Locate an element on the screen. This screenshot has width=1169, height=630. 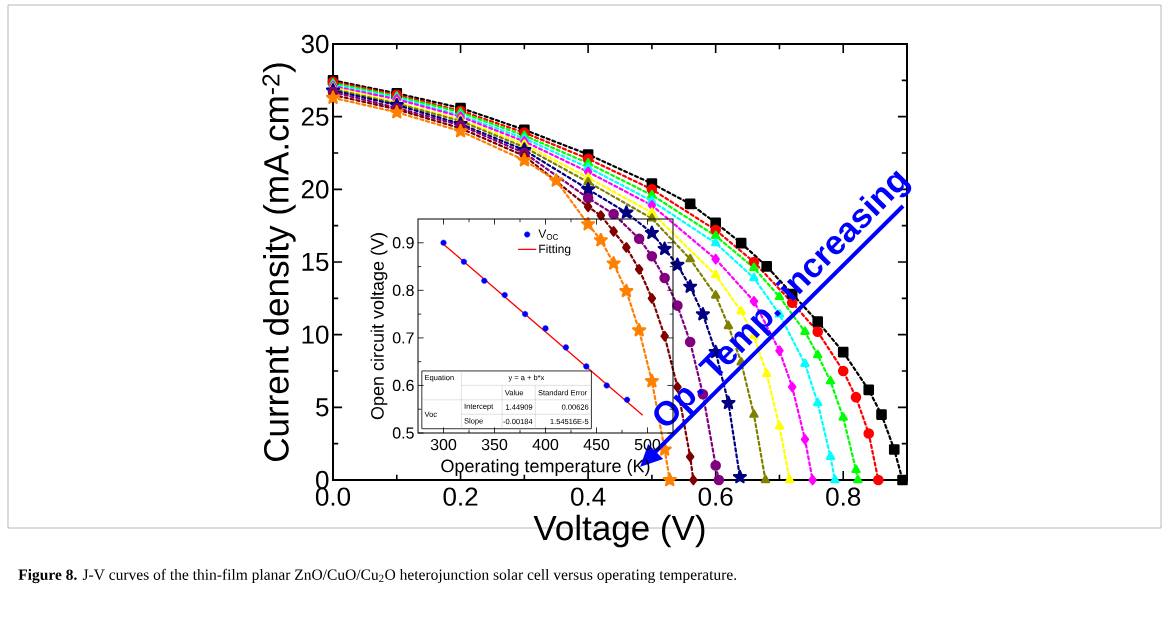
y-axis-title: Current density (mA.cm$^{-2}$) is located at coordinates (279, 262).